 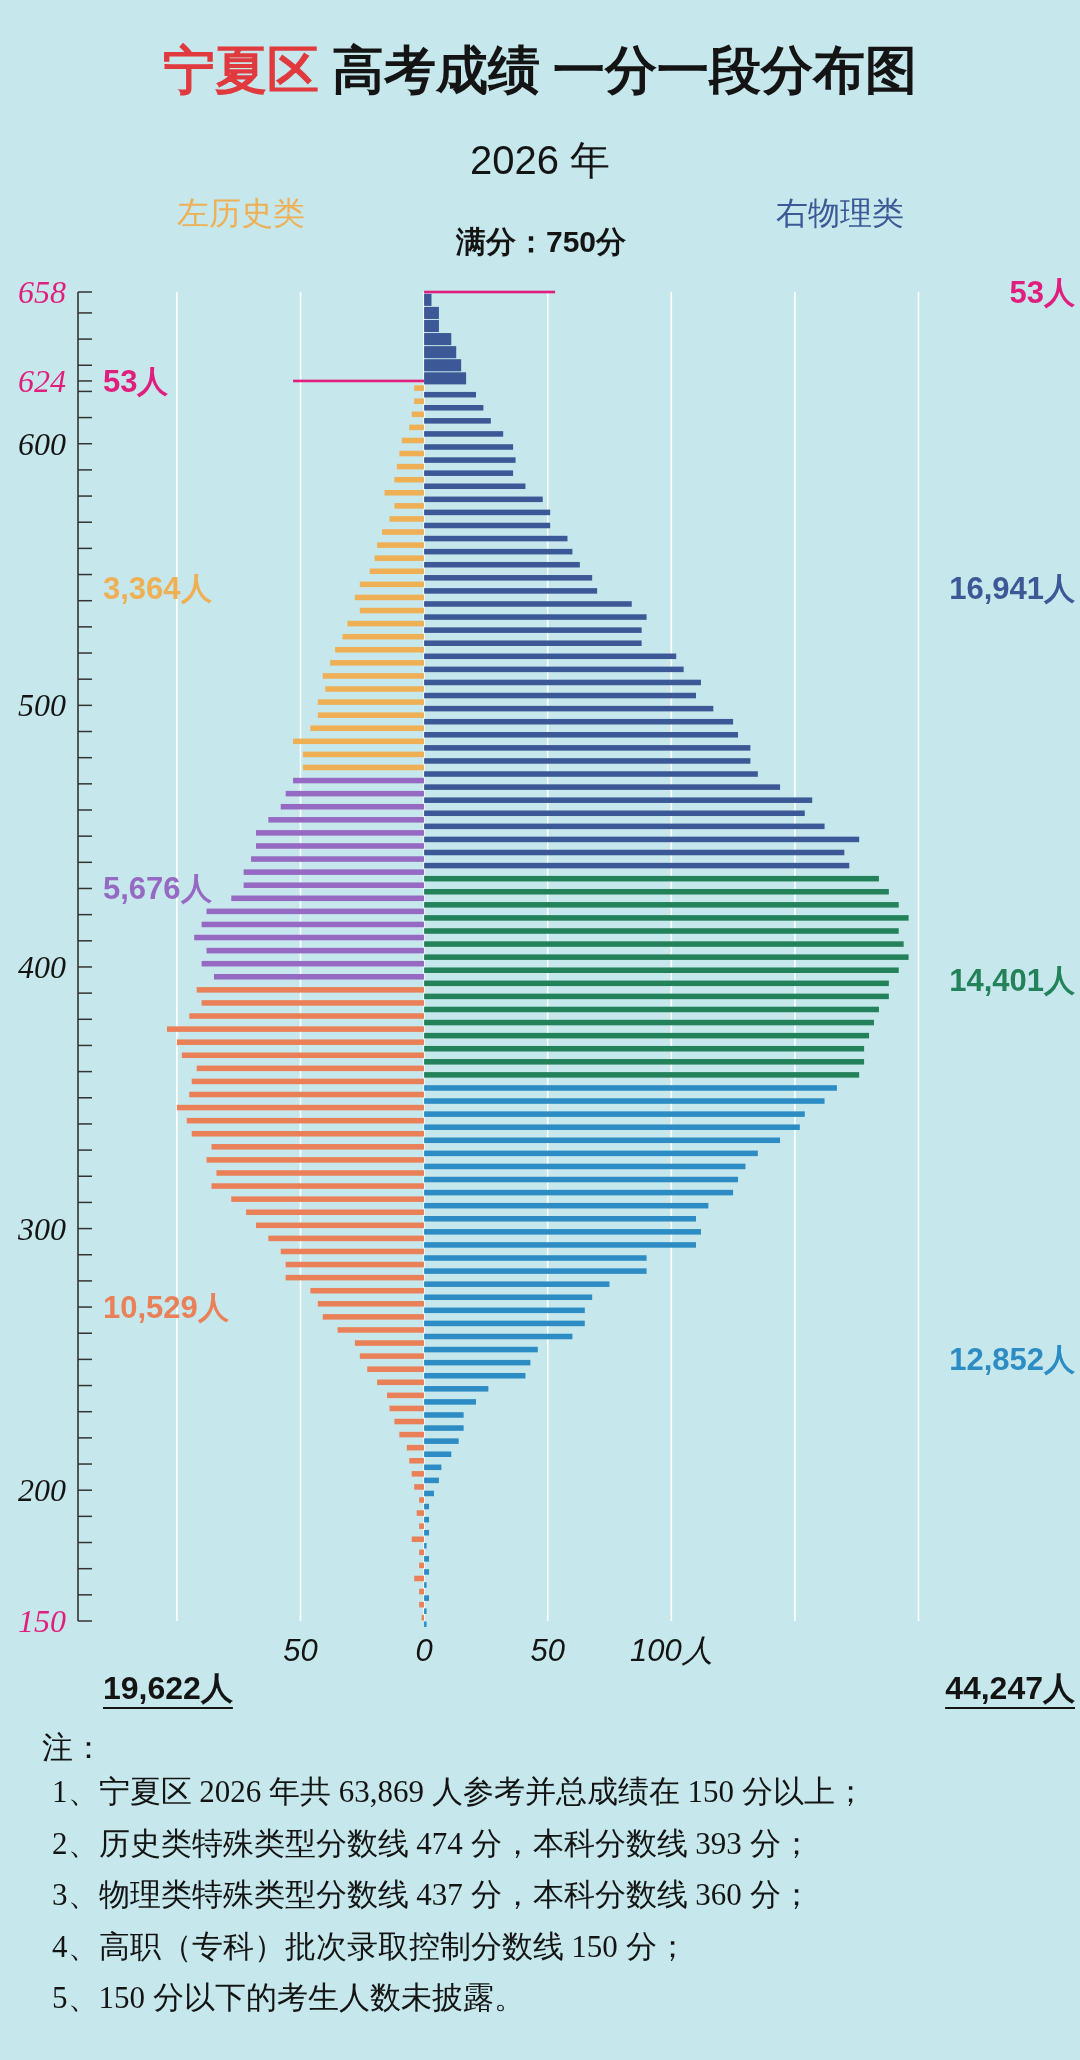 What do you see at coordinates (42, 292) in the screenshot?
I see `y-tick-label: 658` at bounding box center [42, 292].